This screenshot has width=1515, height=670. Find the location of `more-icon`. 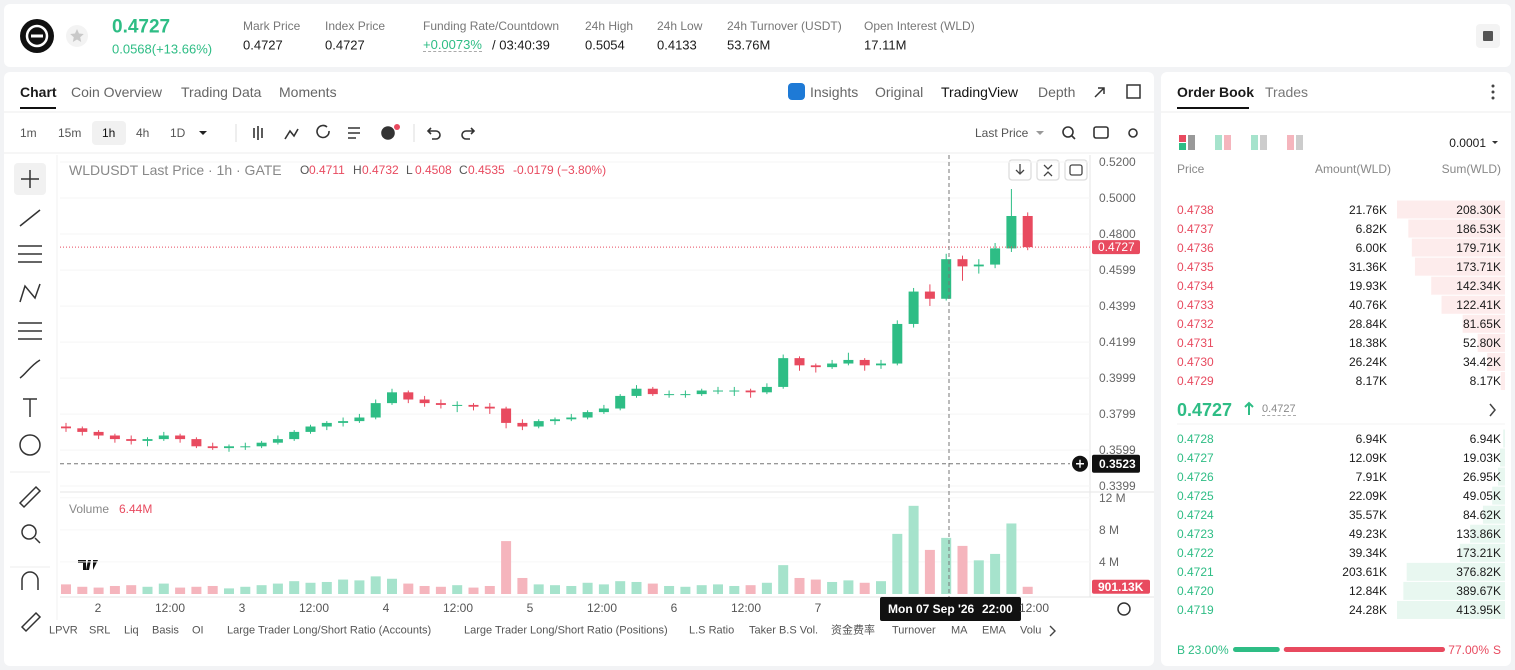

more-icon is located at coordinates (1493, 92).